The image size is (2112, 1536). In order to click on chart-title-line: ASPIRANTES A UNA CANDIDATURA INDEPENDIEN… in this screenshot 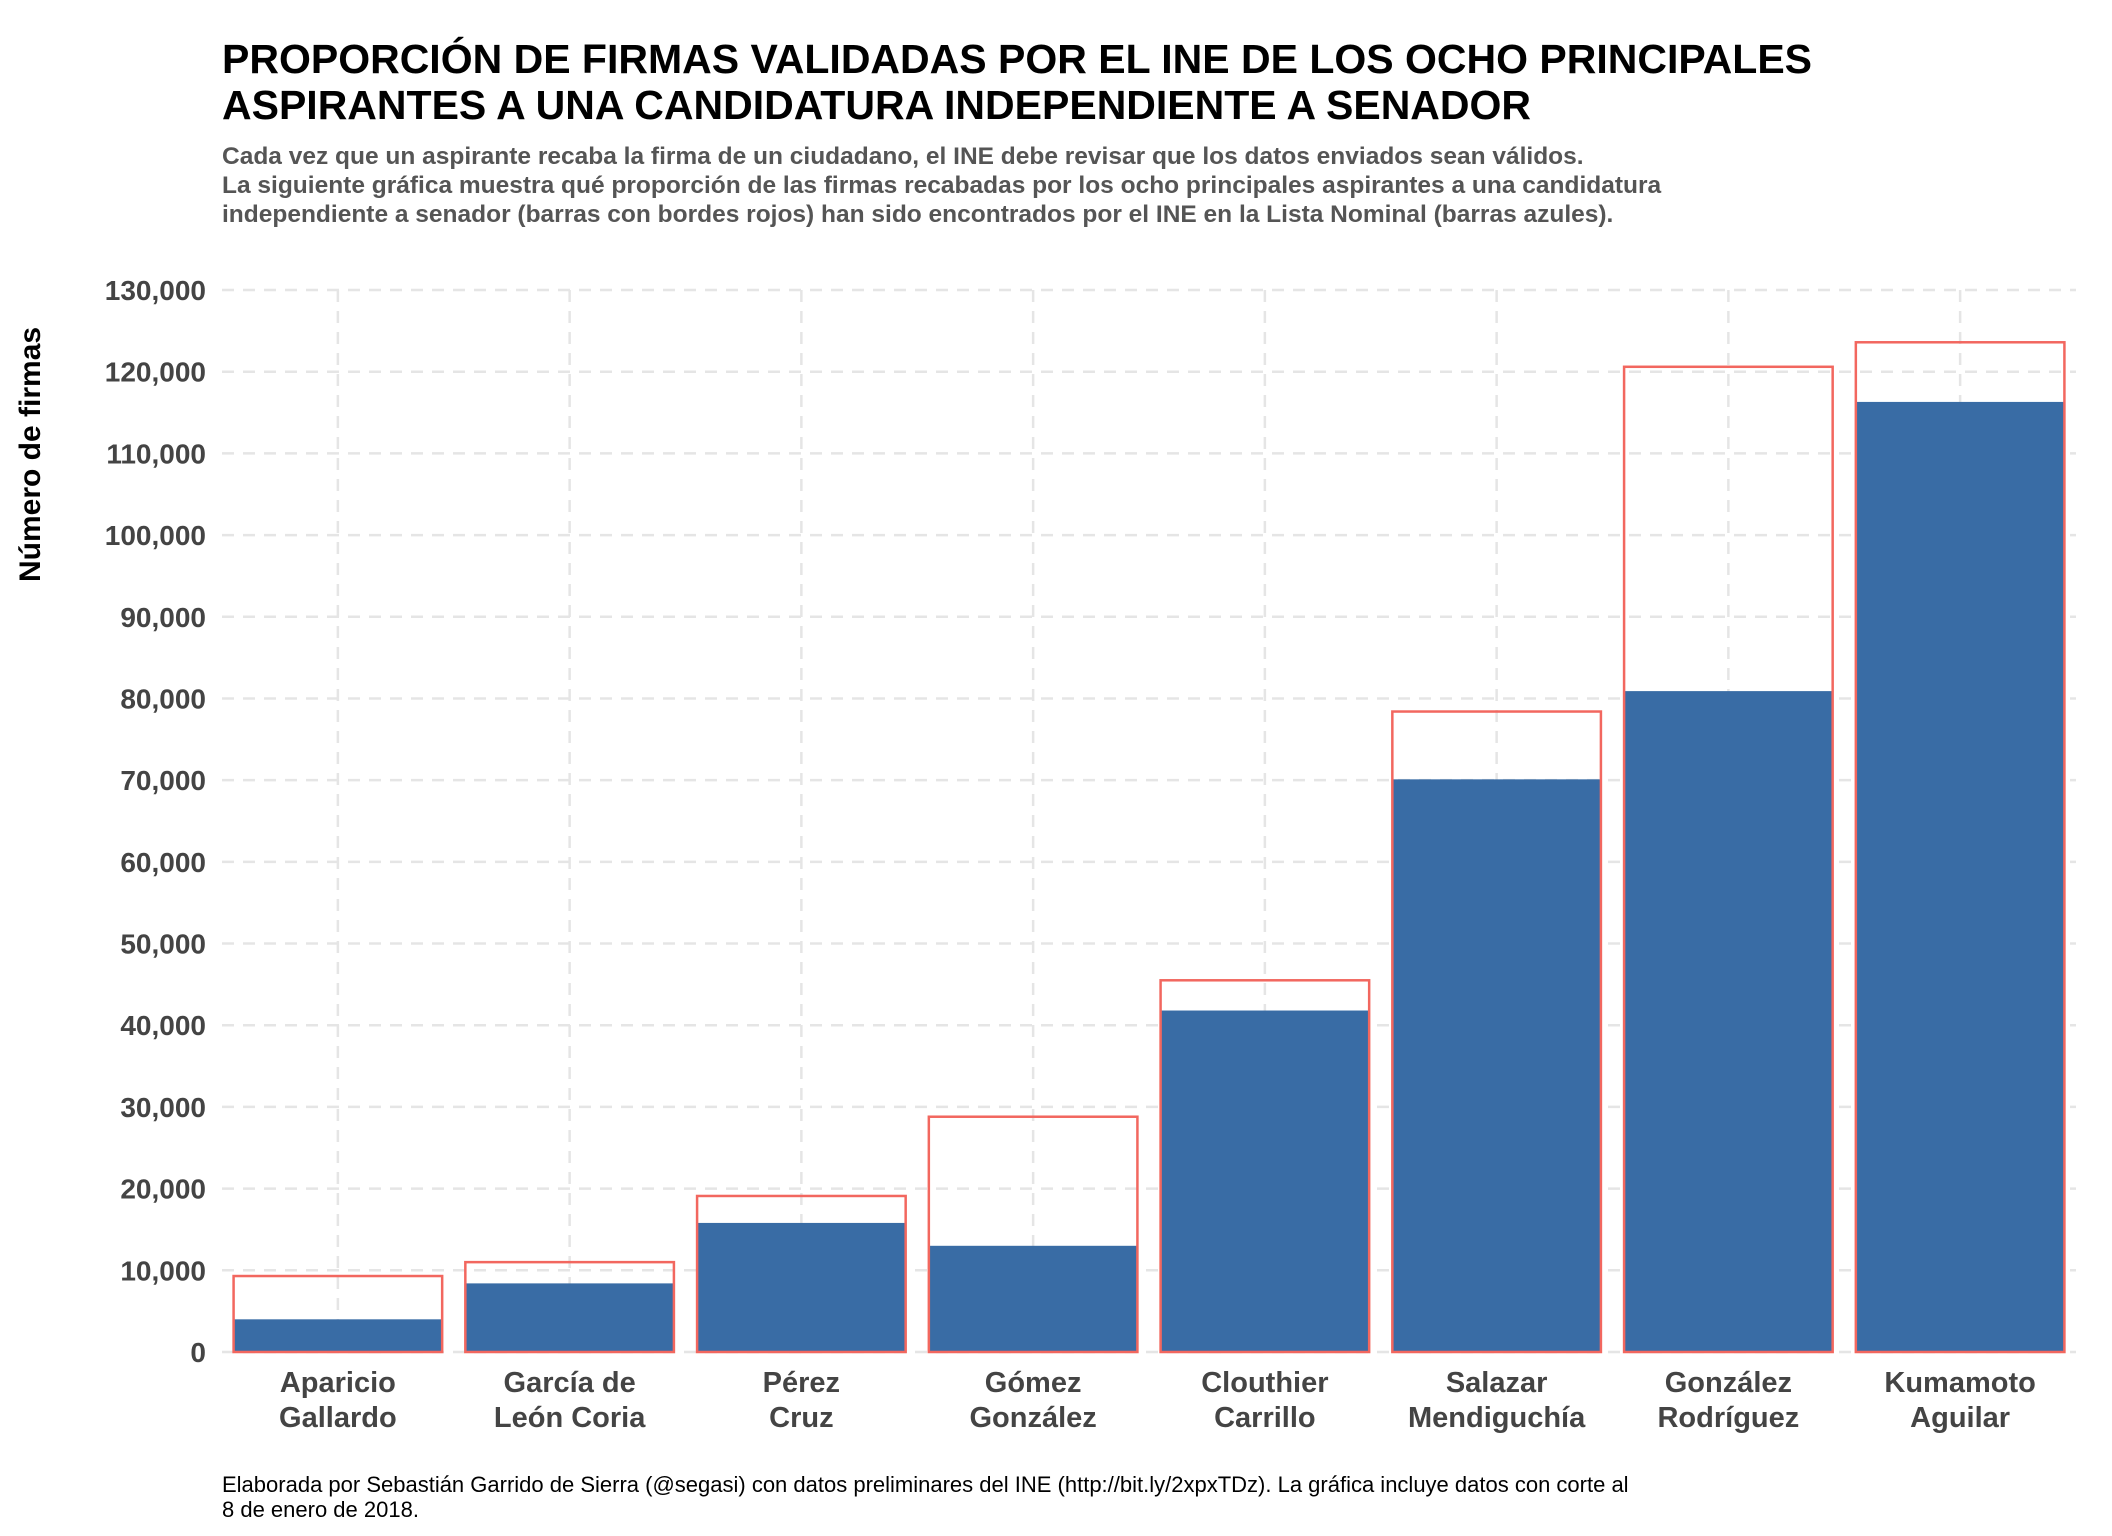, I will do `click(877, 105)`.